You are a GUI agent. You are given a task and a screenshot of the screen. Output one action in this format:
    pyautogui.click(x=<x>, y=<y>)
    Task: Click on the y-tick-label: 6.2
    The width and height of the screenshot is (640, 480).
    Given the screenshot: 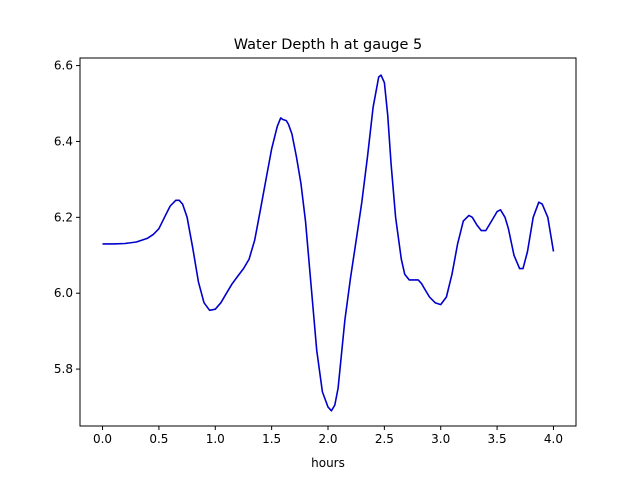 What is the action you would take?
    pyautogui.click(x=63, y=217)
    